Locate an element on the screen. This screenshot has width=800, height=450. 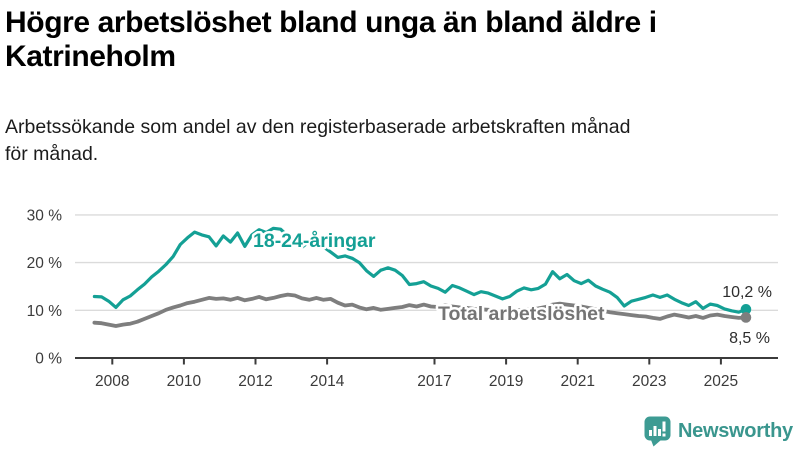
y-axis-label-0: 0 % is located at coordinates (48, 359).